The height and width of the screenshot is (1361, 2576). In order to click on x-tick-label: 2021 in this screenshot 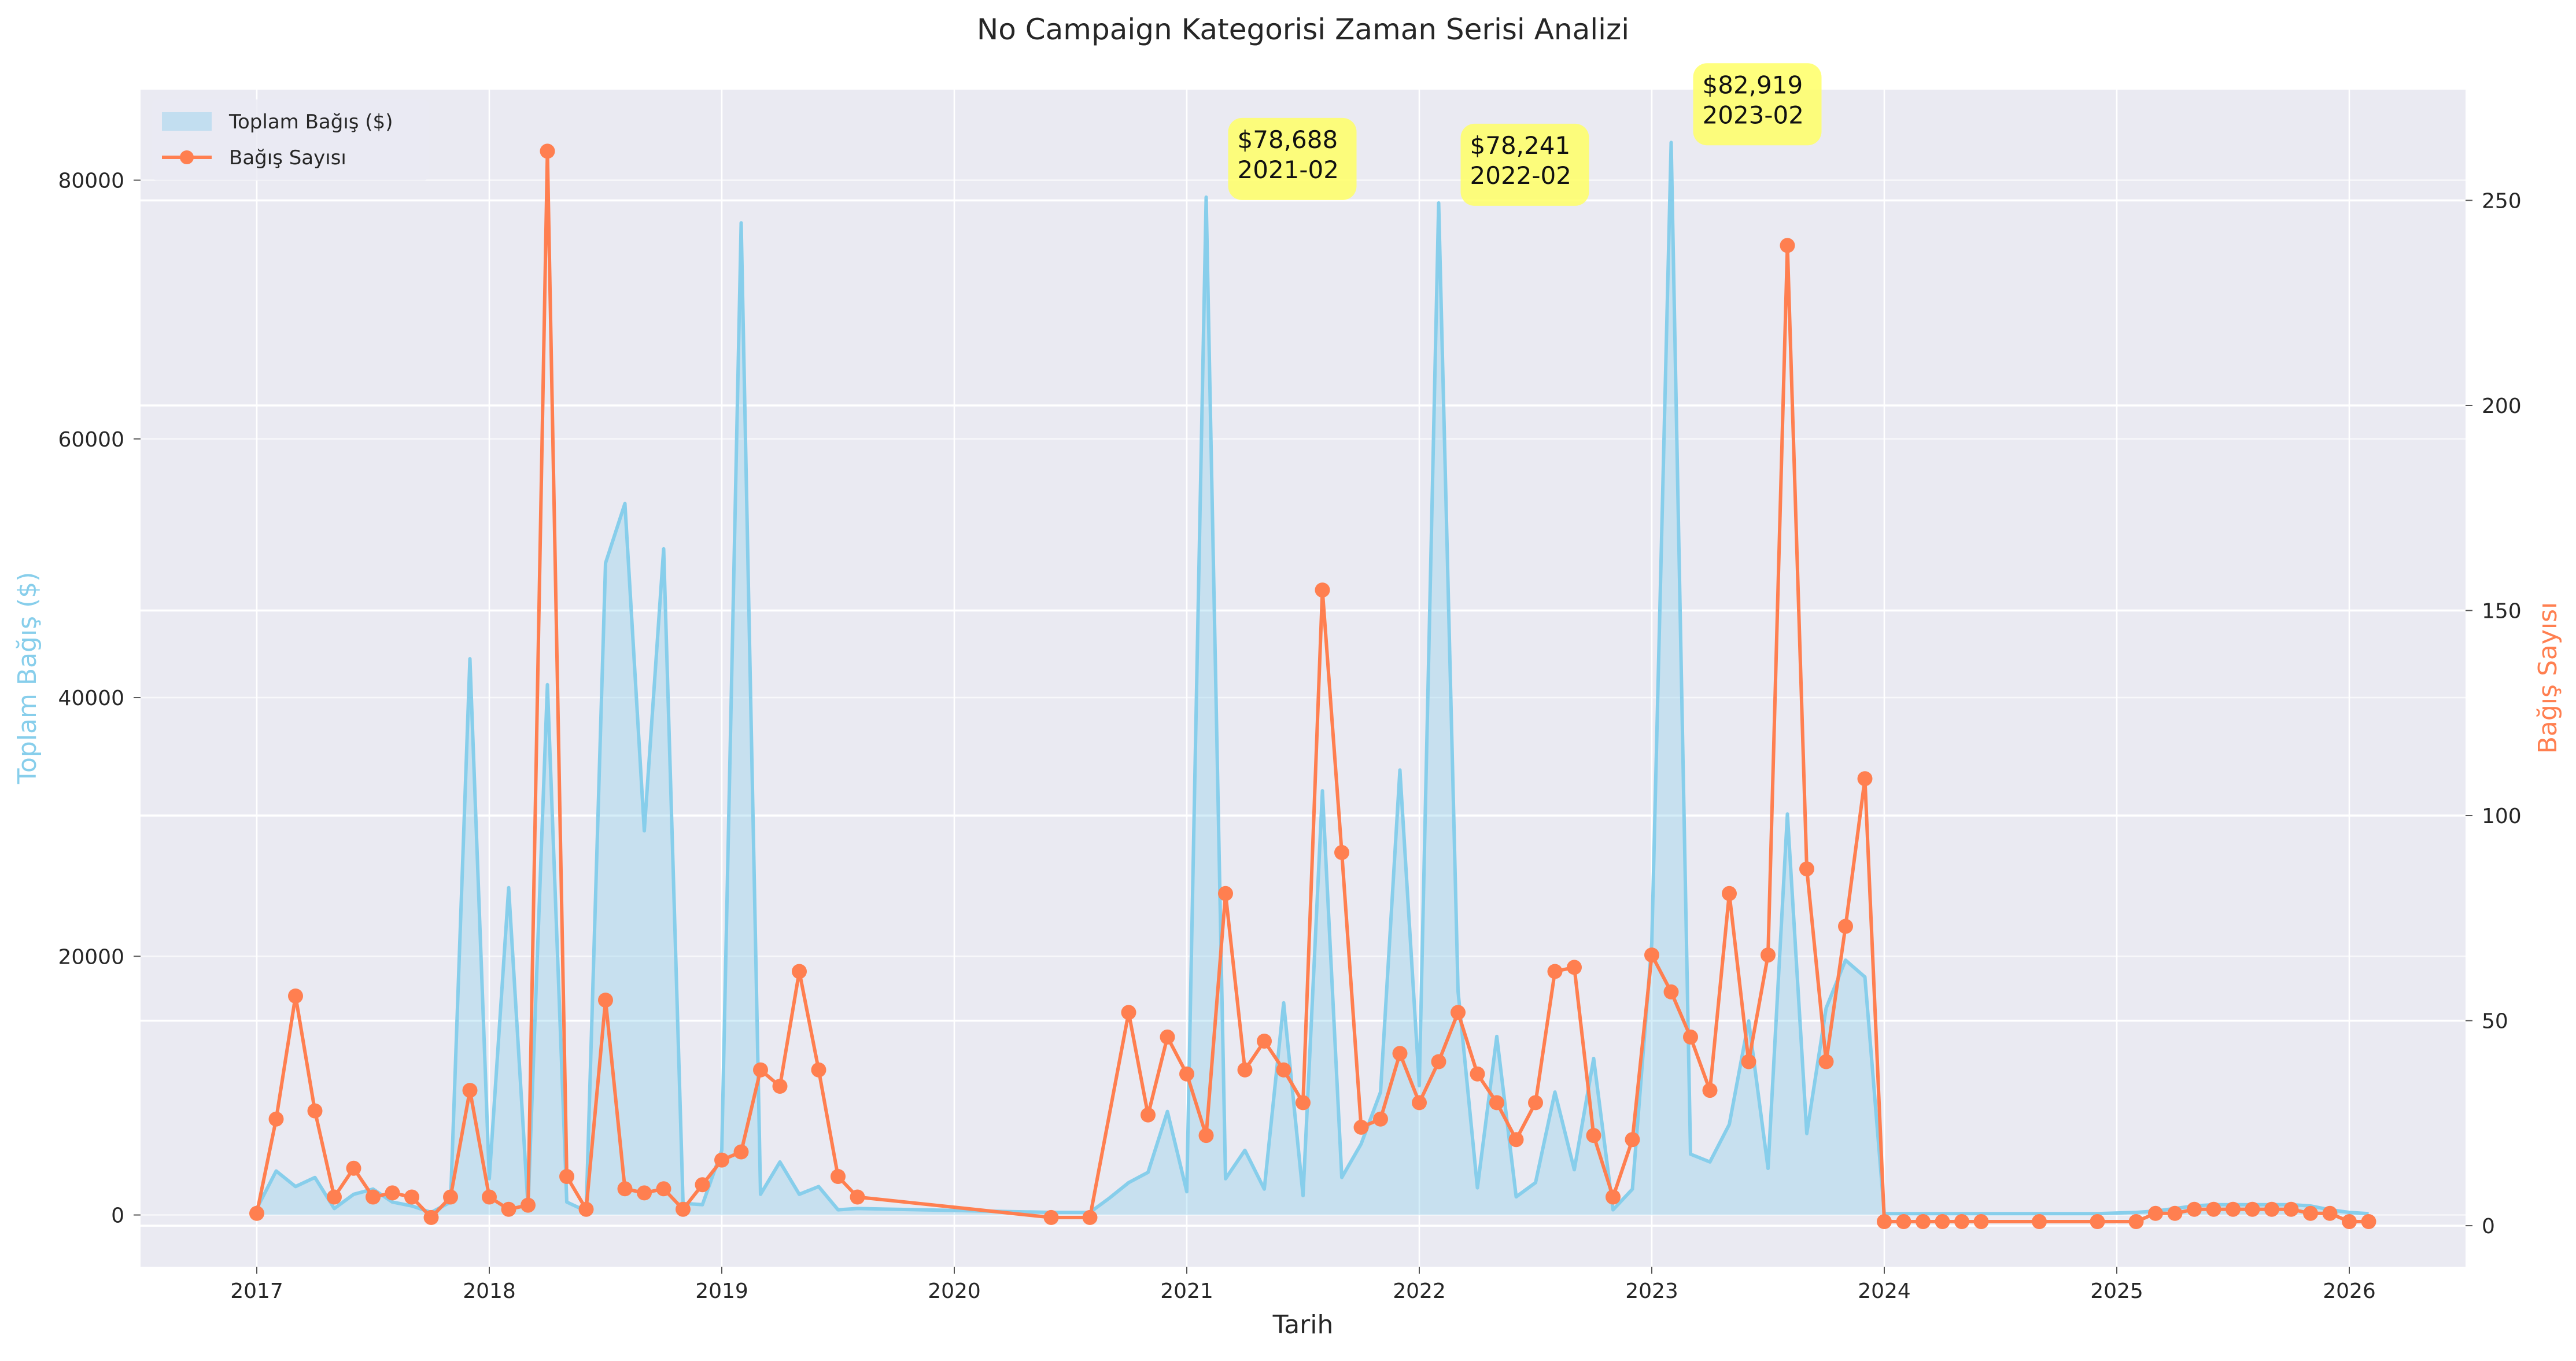, I will do `click(1186, 1291)`.